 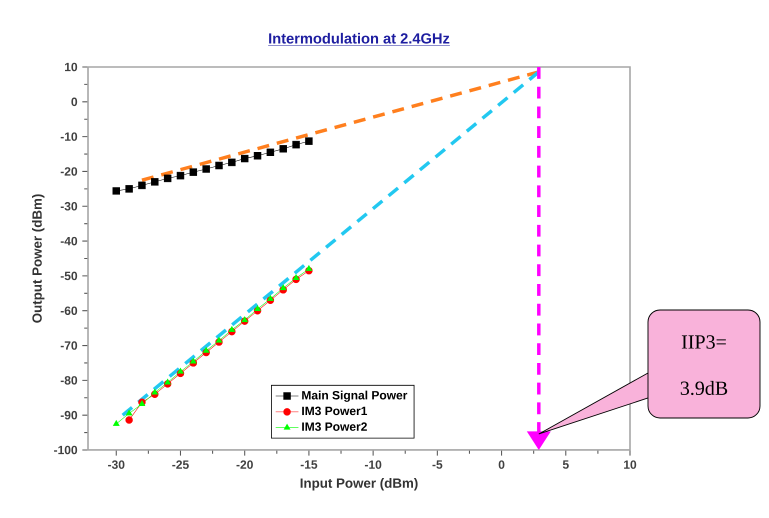 What do you see at coordinates (69, 241) in the screenshot?
I see `y-tick-label: -40` at bounding box center [69, 241].